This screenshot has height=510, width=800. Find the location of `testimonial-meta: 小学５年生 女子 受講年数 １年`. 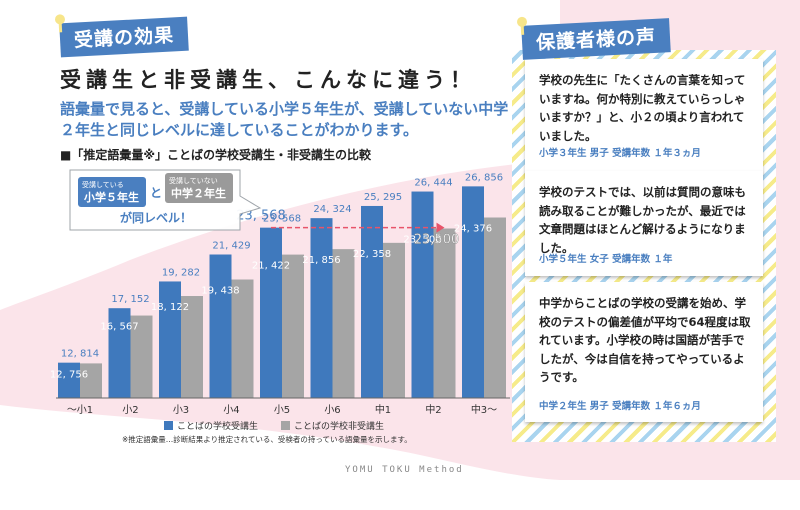

testimonial-meta: 小学５年生 女子 受講年数 １年 is located at coordinates (606, 259).